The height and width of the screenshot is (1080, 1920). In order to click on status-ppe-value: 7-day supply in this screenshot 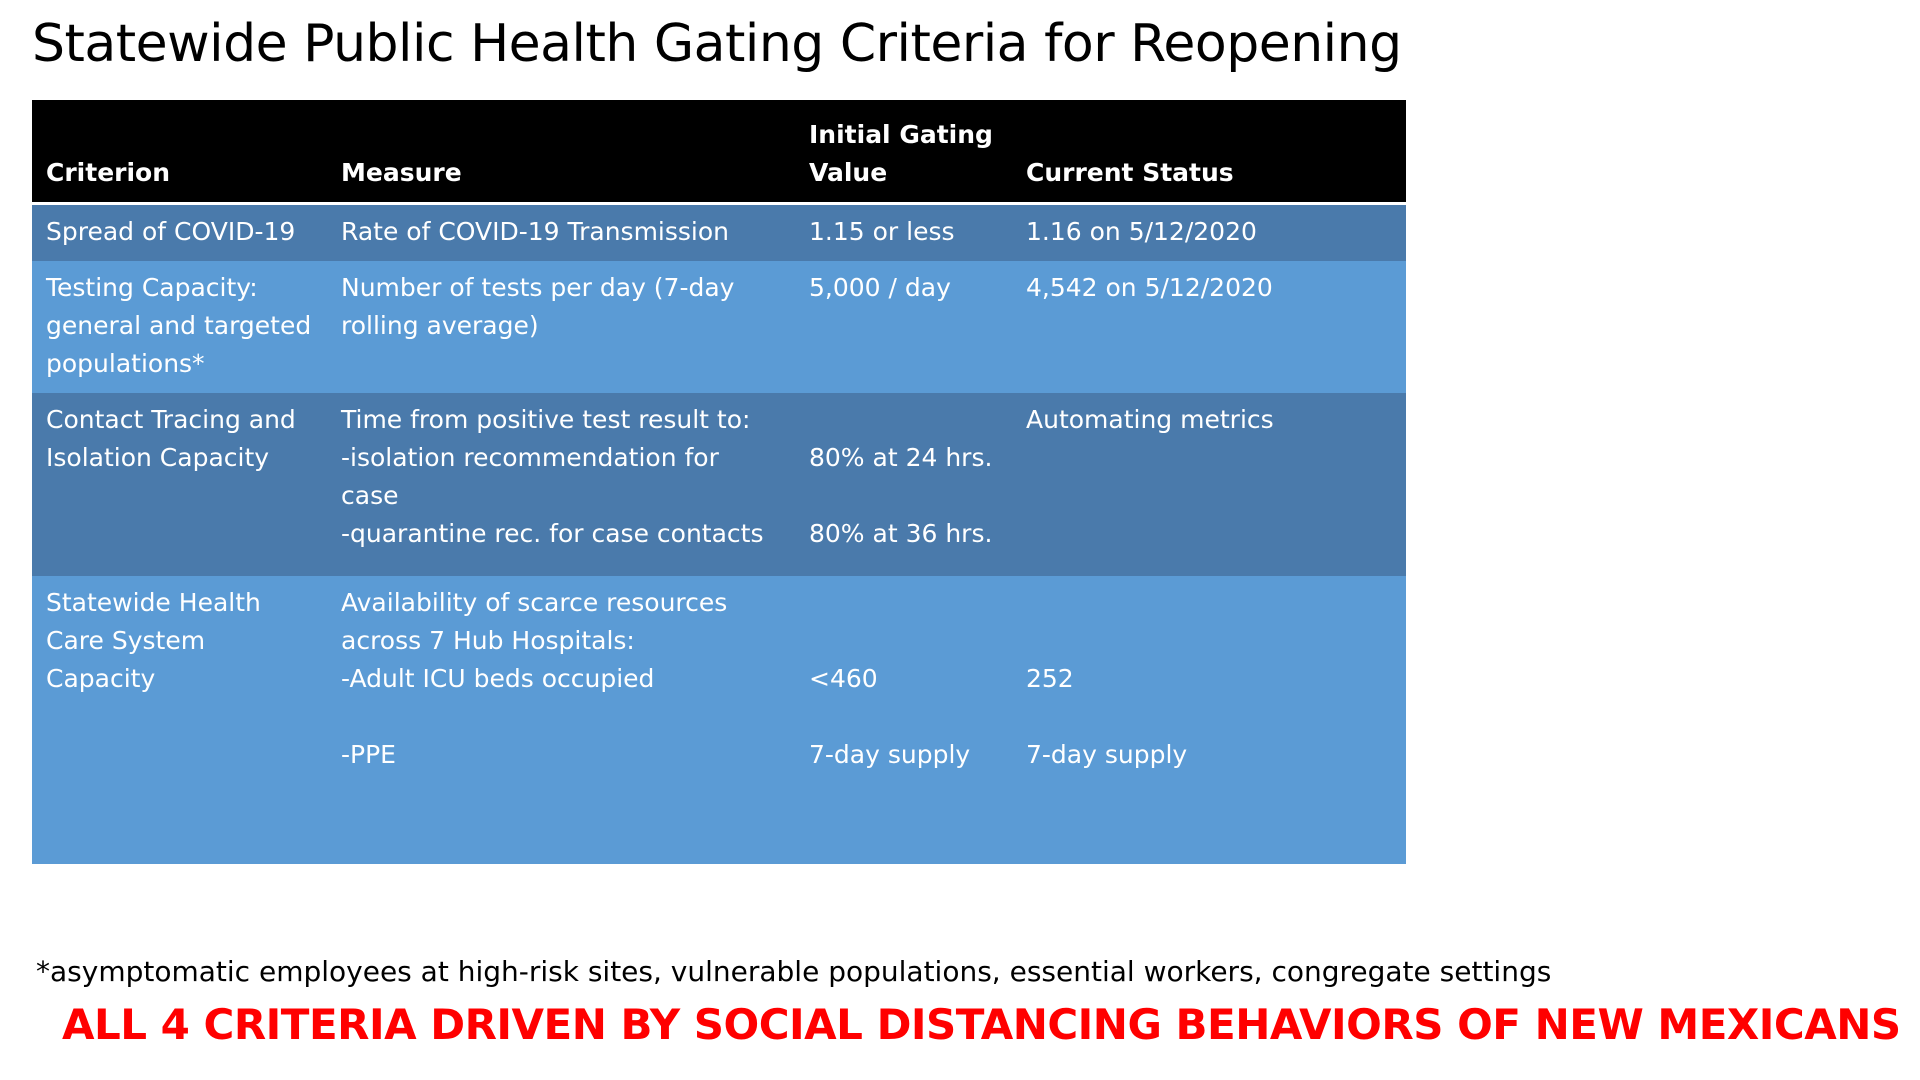, I will do `click(1107, 754)`.